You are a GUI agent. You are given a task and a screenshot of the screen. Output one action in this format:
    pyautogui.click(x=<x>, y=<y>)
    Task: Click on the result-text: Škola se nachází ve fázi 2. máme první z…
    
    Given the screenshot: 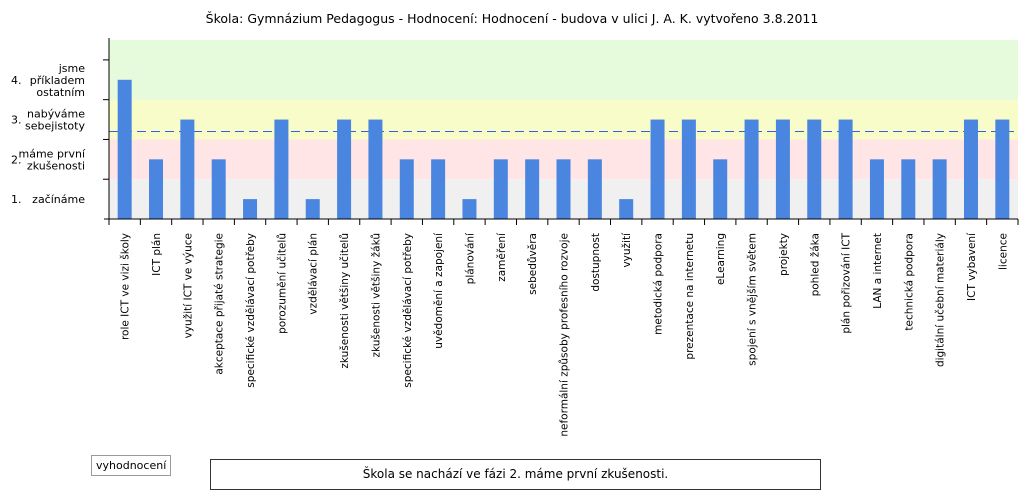 What is the action you would take?
    pyautogui.click(x=515, y=474)
    